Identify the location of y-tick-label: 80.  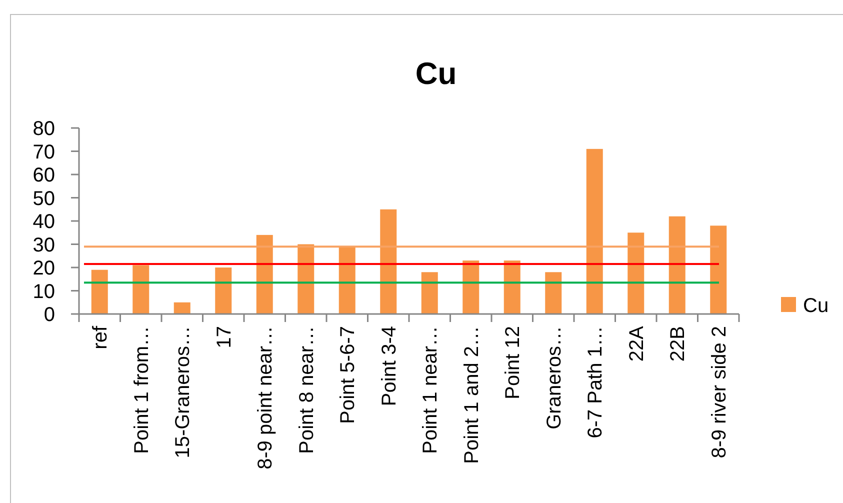
(43, 129).